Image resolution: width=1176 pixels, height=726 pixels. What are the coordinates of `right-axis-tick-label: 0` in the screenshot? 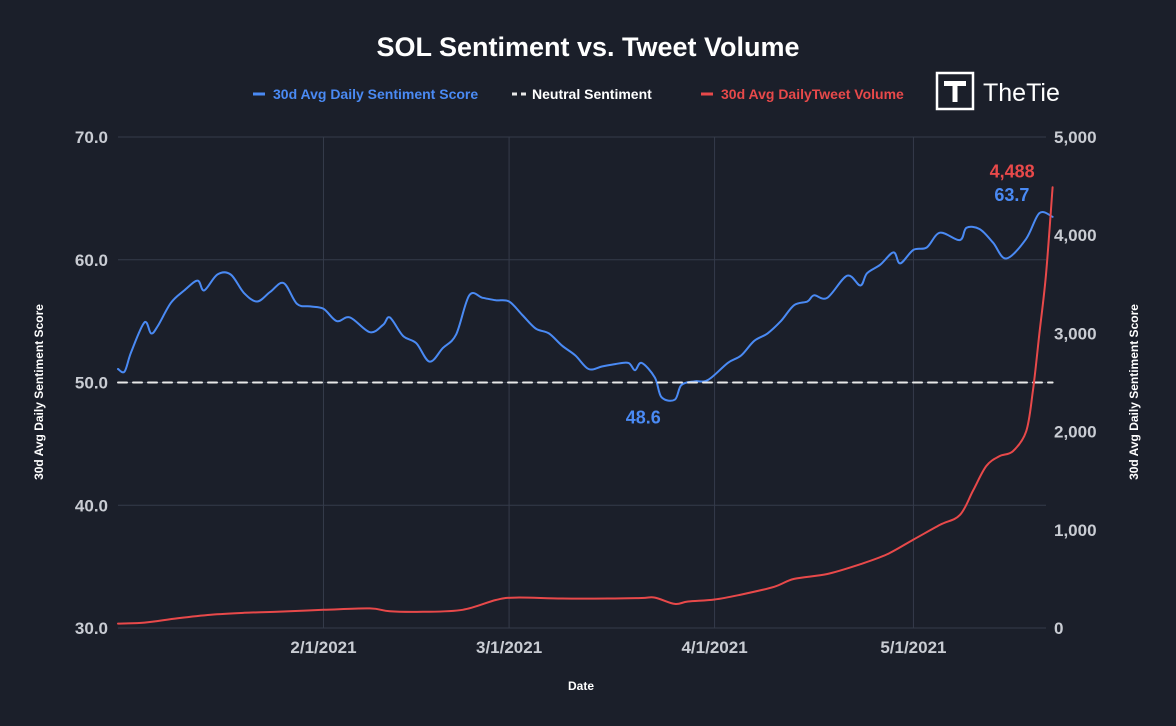 It's located at (1058, 628).